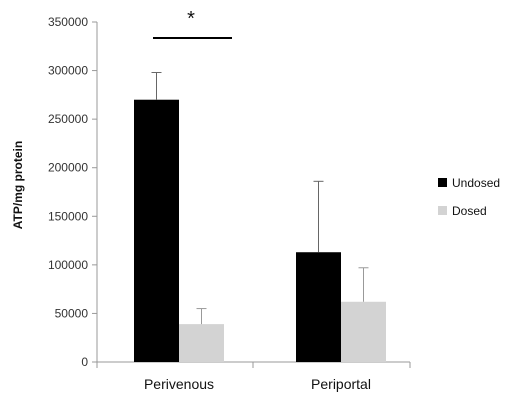 The image size is (510, 400). What do you see at coordinates (68, 22) in the screenshot?
I see `y-tick-label: 350000` at bounding box center [68, 22].